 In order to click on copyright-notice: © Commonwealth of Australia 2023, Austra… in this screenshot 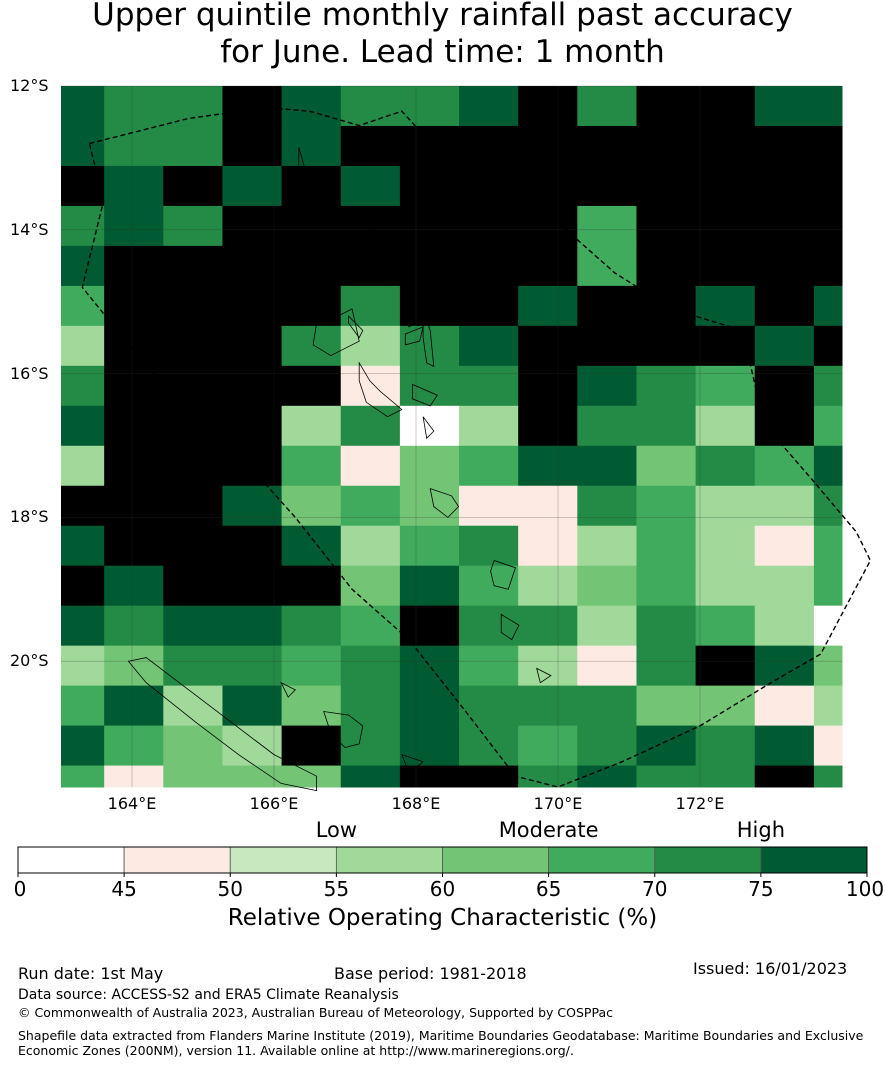, I will do `click(315, 1012)`.